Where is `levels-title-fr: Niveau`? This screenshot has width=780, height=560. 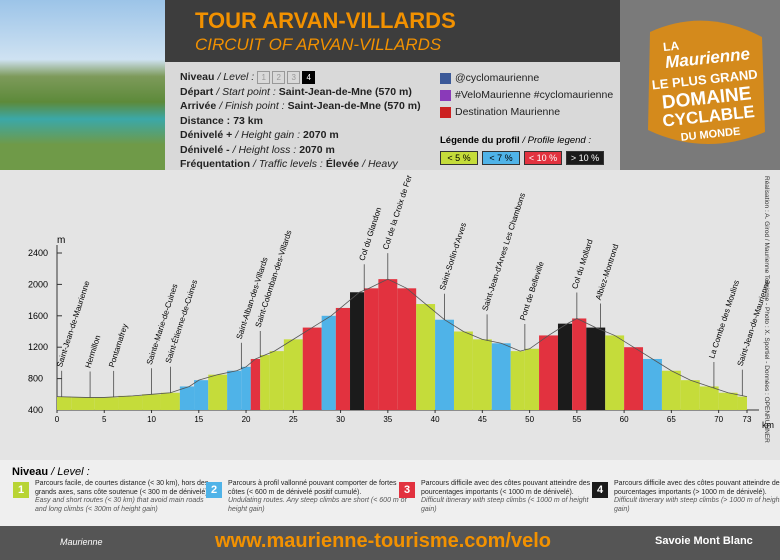
levels-title-fr: Niveau is located at coordinates (30, 472).